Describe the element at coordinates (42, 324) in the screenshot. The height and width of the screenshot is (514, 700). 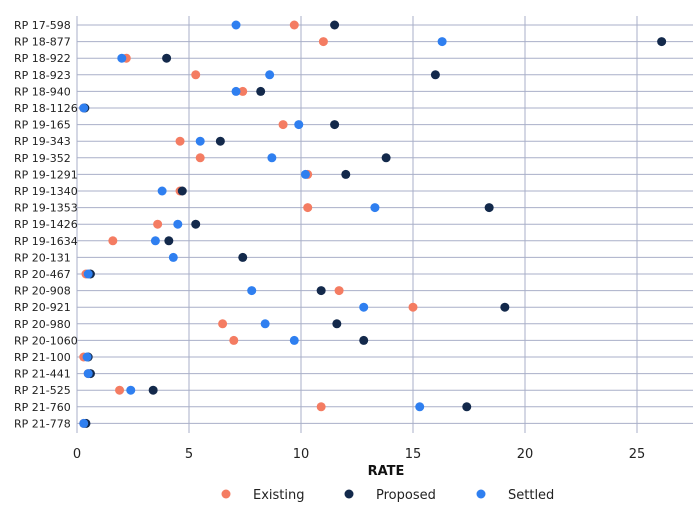
I see `category-label: RP 20-980` at that location.